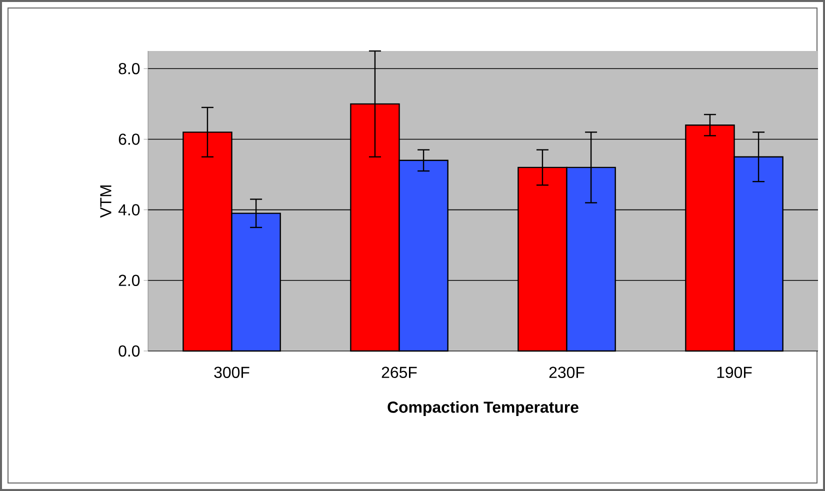  What do you see at coordinates (129, 68) in the screenshot?
I see `y-tick-label: 8.0` at bounding box center [129, 68].